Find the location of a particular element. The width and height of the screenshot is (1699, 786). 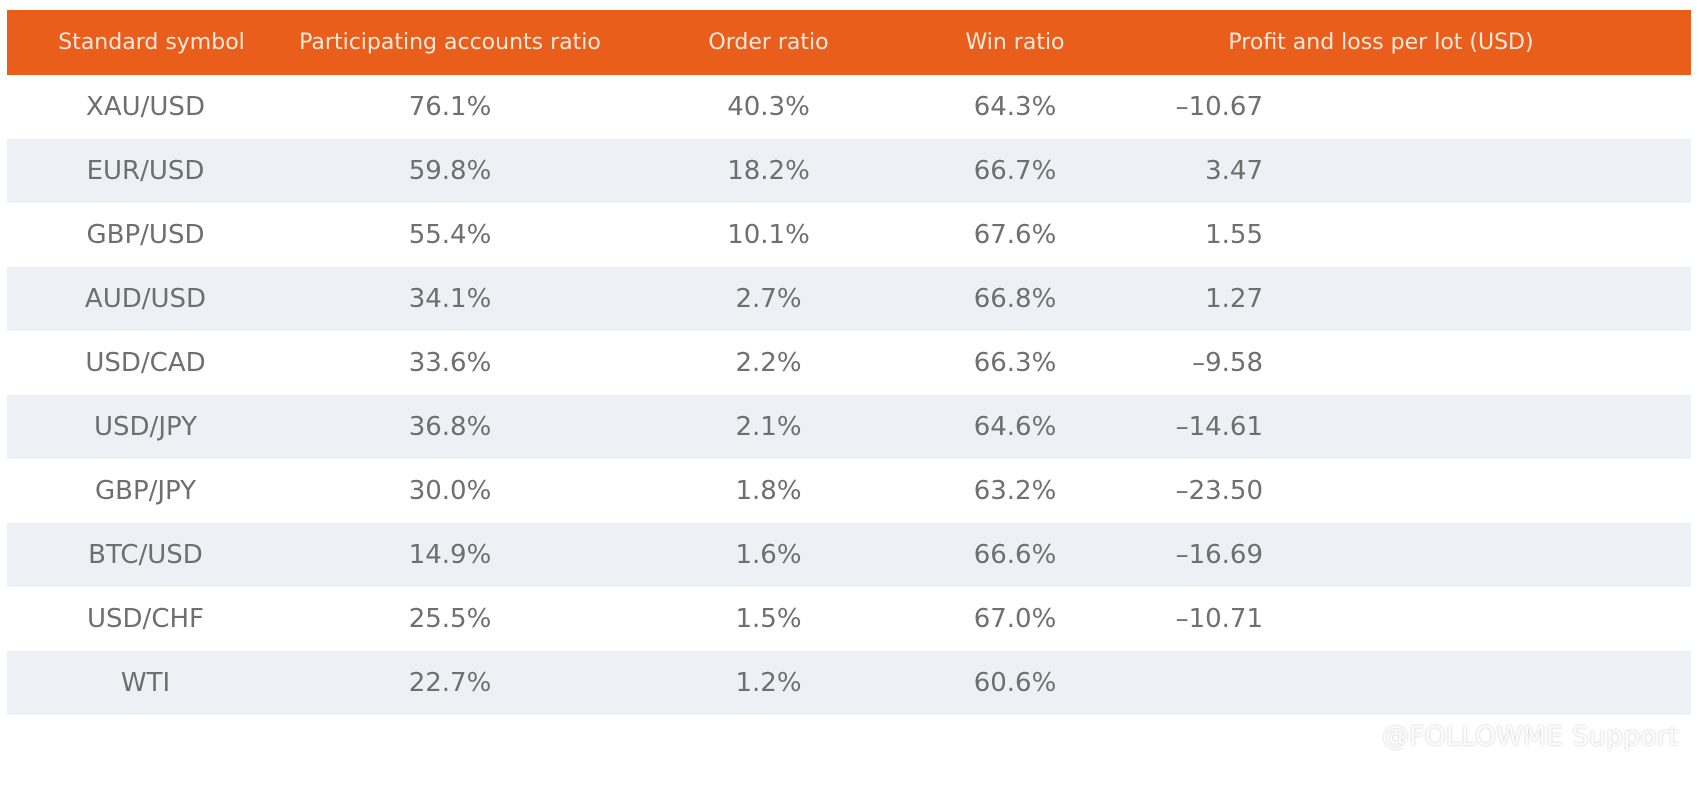

table-row: USD/CAD 33.6% 2.2% 66.3% –9.58 is located at coordinates (849, 363).